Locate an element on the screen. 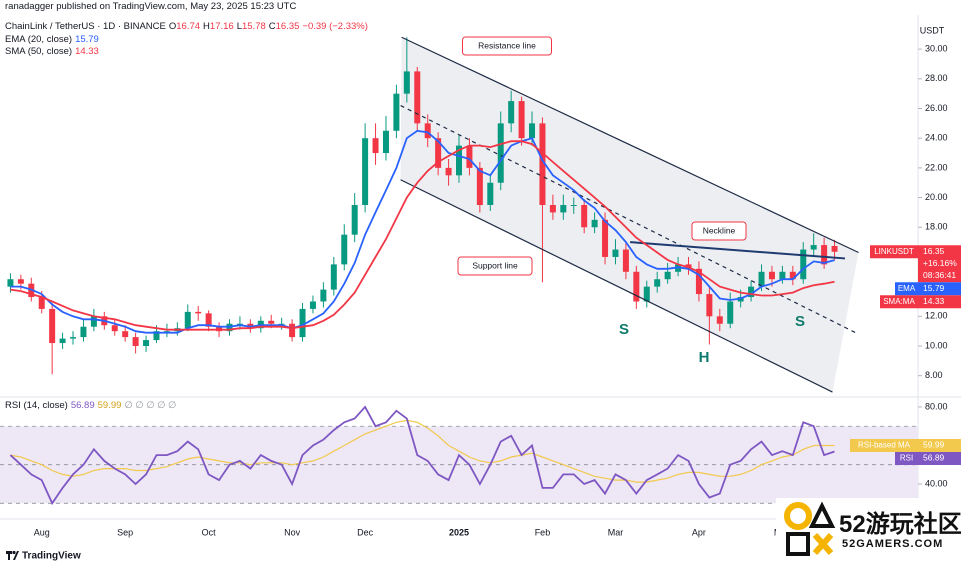  watermark-logo is located at coordinates (810, 528).